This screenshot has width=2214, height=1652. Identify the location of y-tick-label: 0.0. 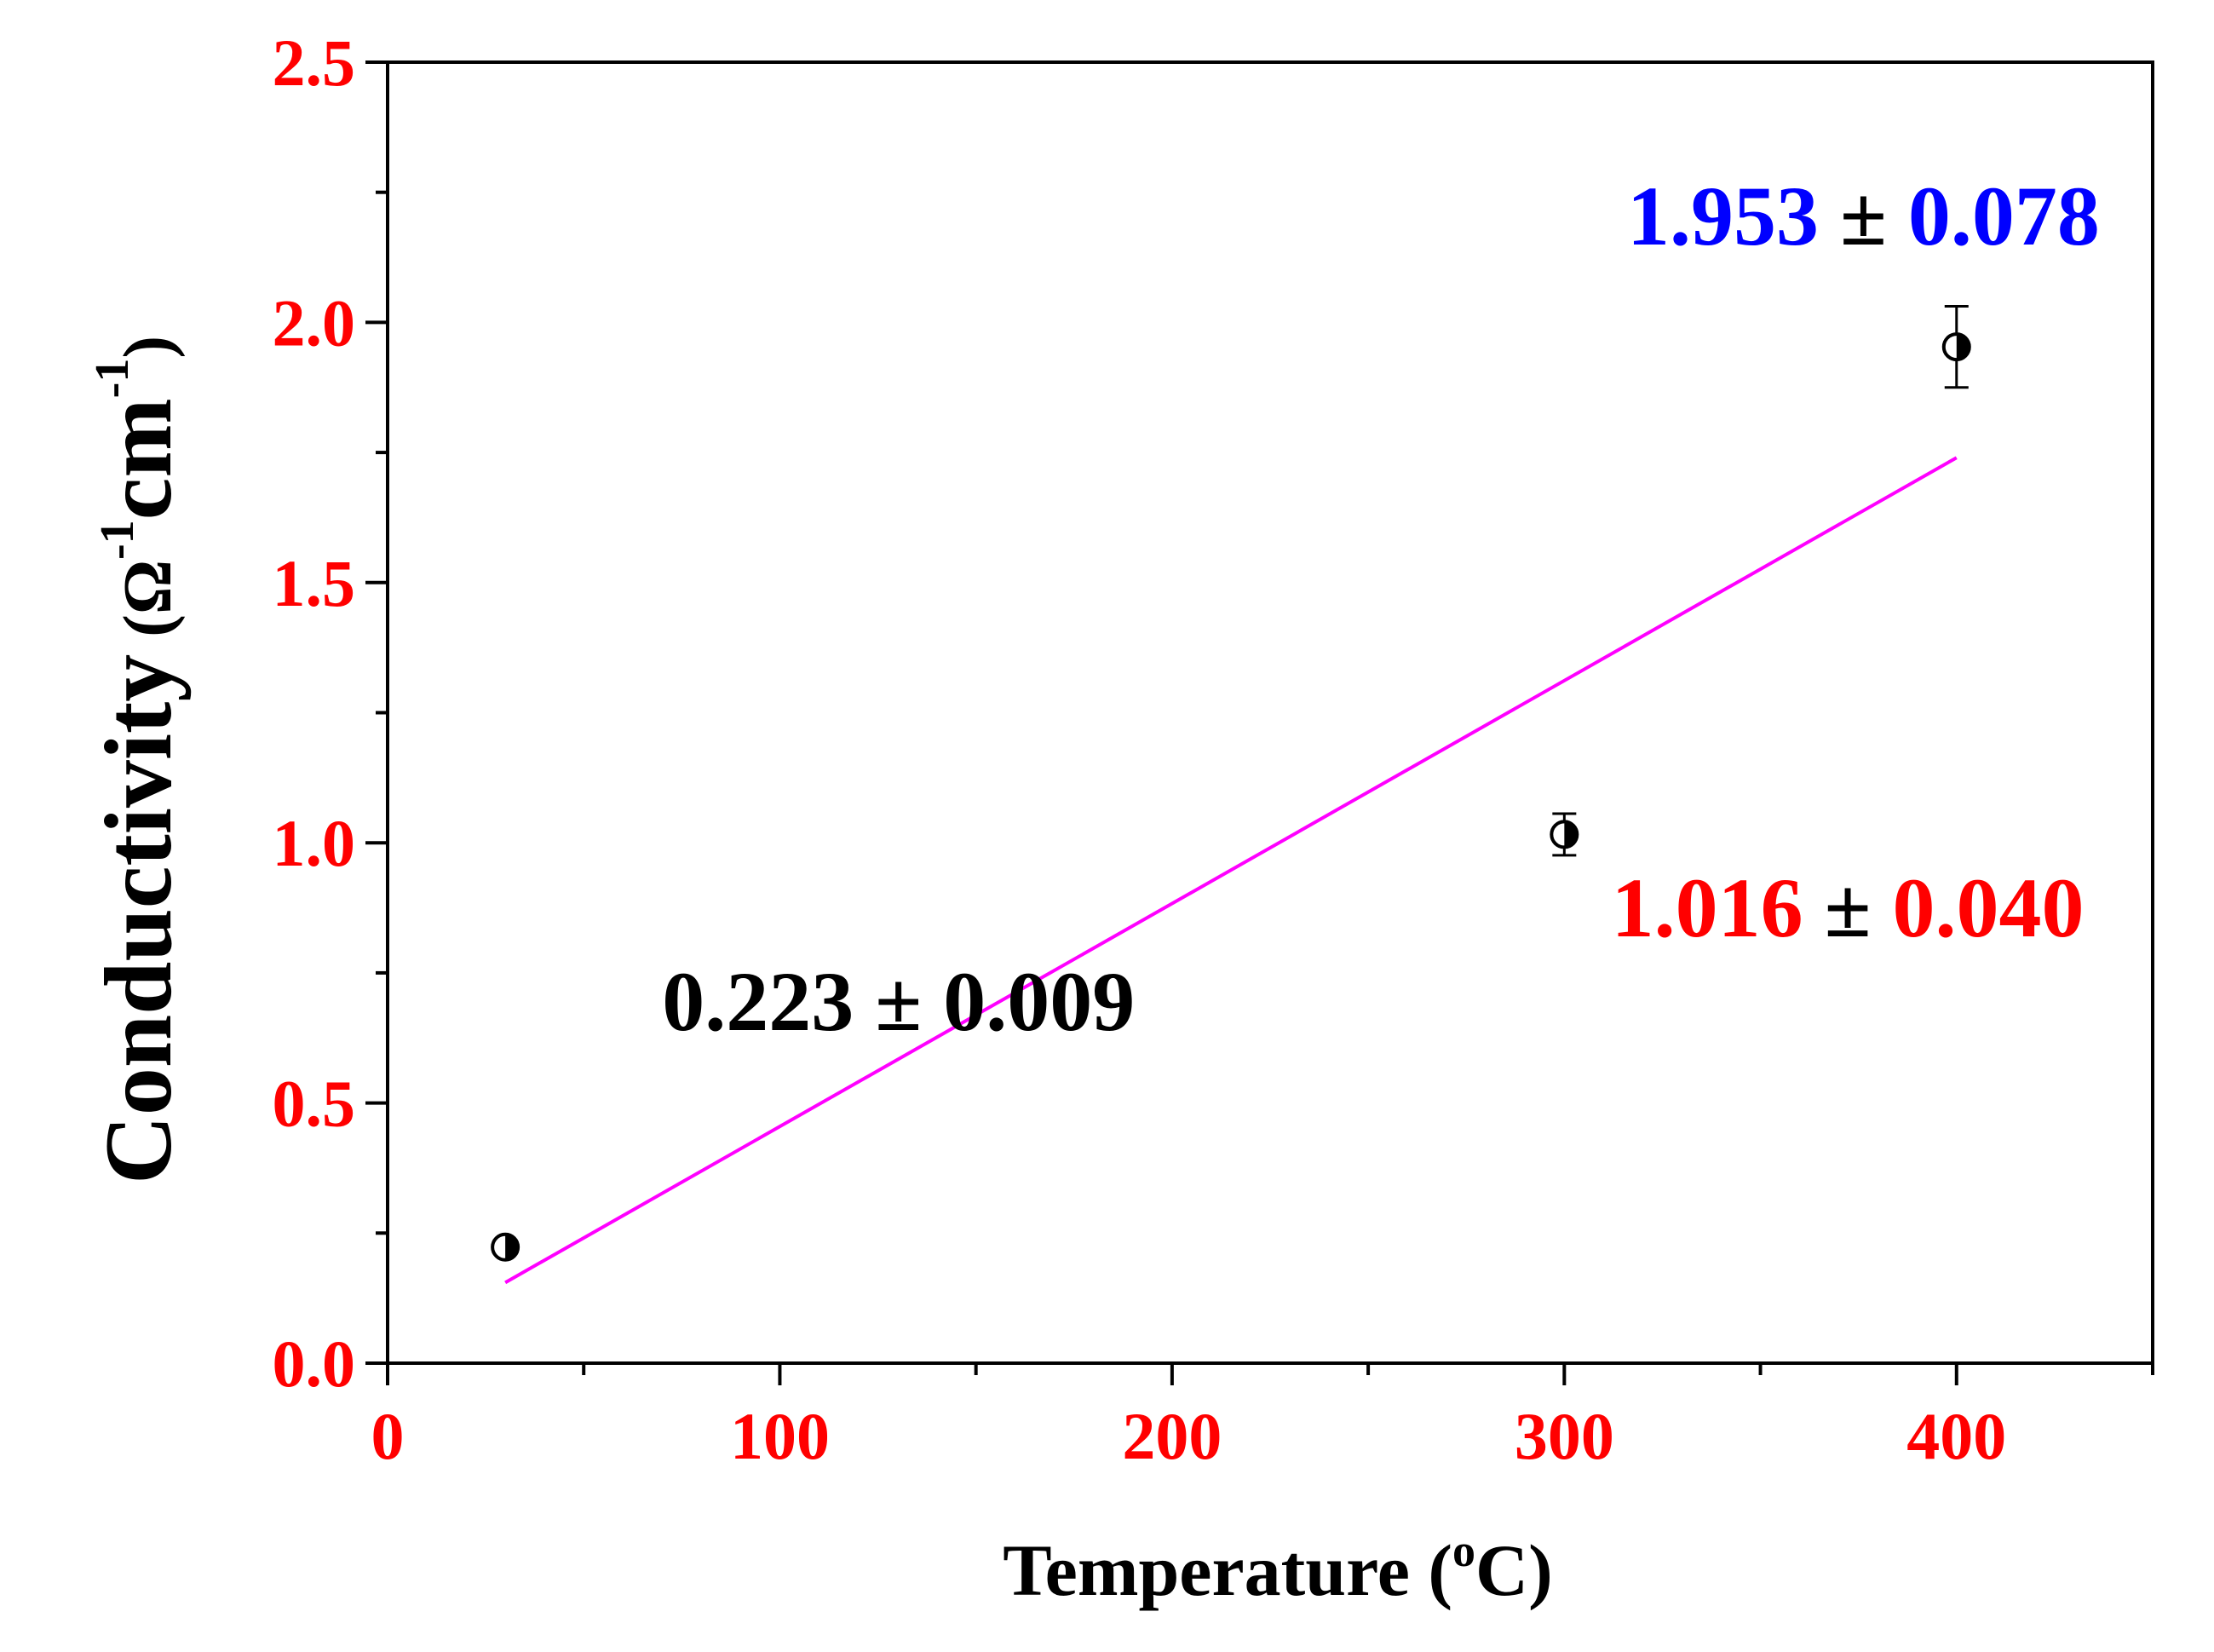
(314, 1364).